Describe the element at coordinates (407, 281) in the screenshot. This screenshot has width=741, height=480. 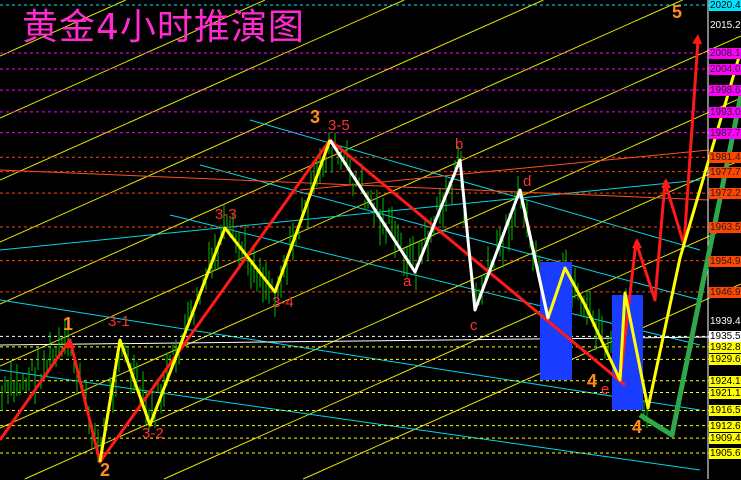
I see `wave-label: a` at that location.